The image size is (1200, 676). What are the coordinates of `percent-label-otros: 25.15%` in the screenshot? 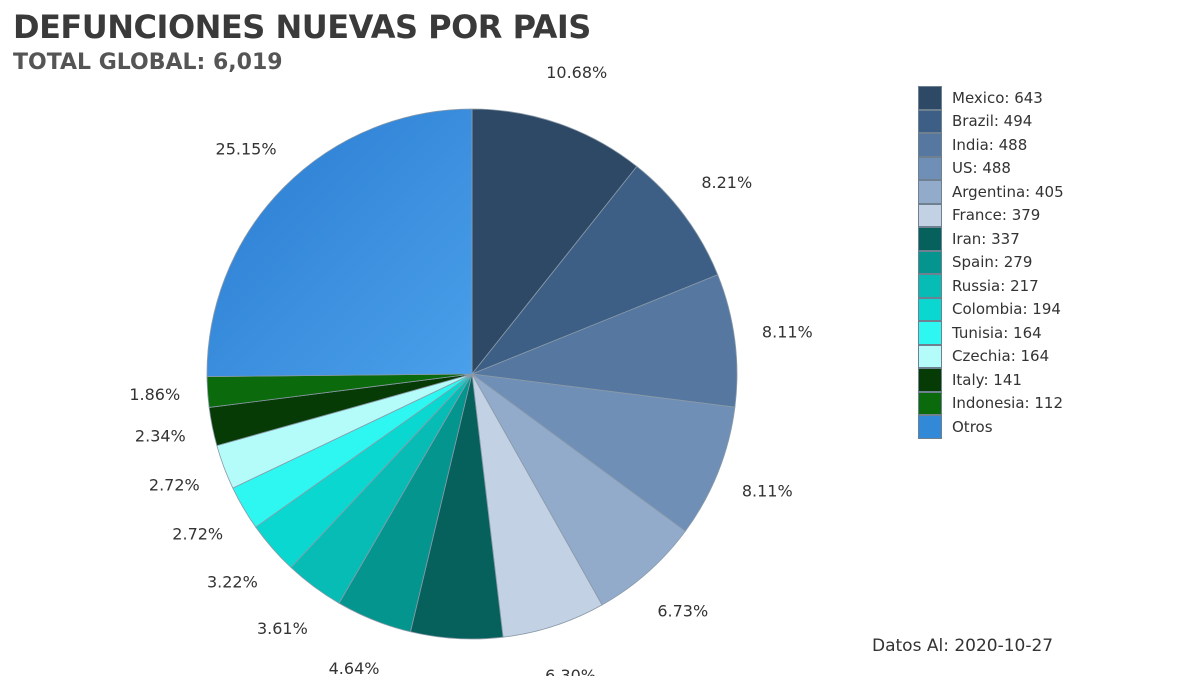 It's located at (246, 149).